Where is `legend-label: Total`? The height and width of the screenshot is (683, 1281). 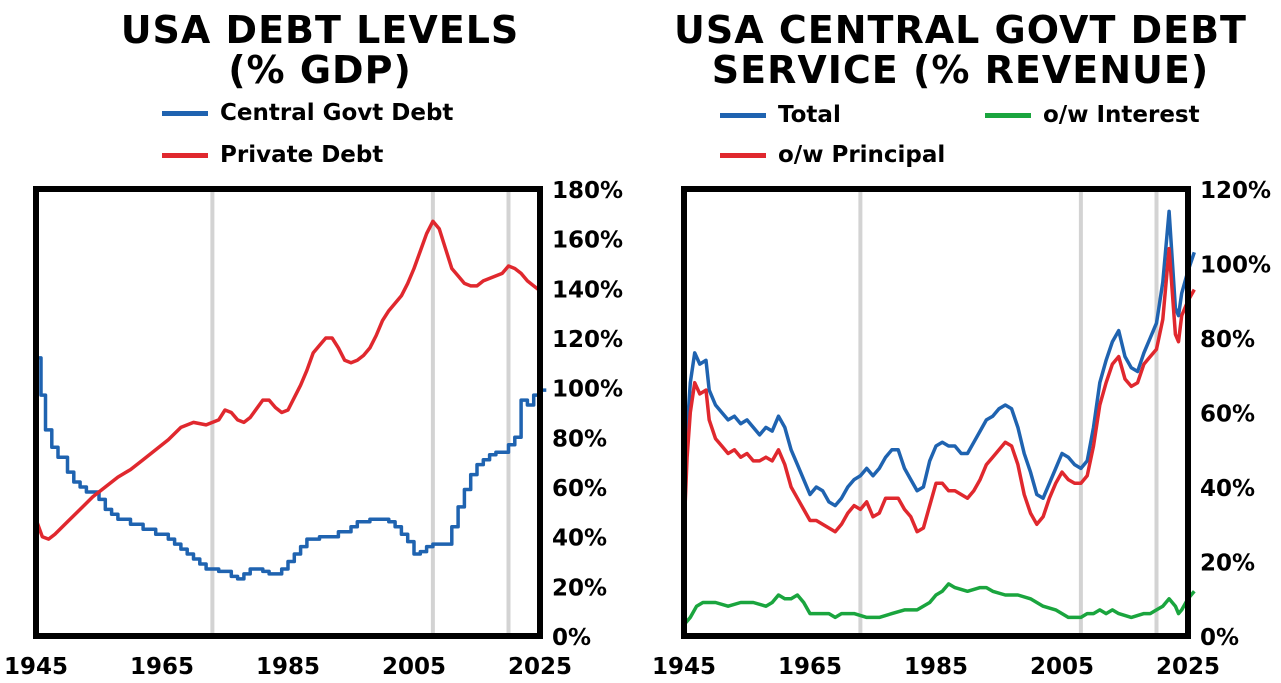 legend-label: Total is located at coordinates (809, 115).